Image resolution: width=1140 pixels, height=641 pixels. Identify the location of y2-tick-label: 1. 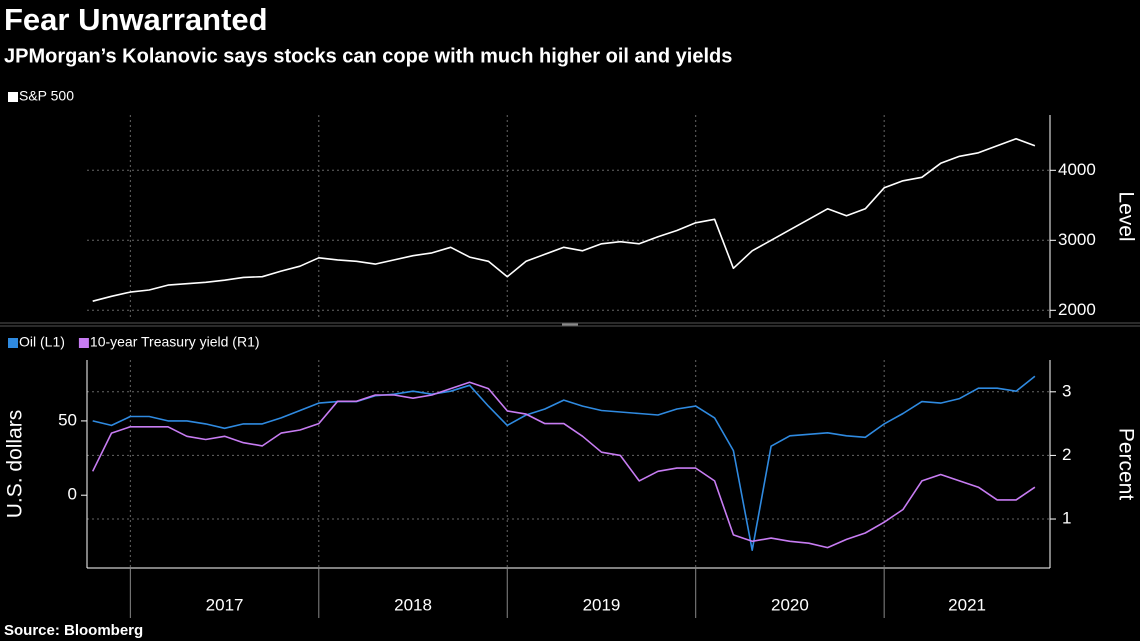
(1066, 518).